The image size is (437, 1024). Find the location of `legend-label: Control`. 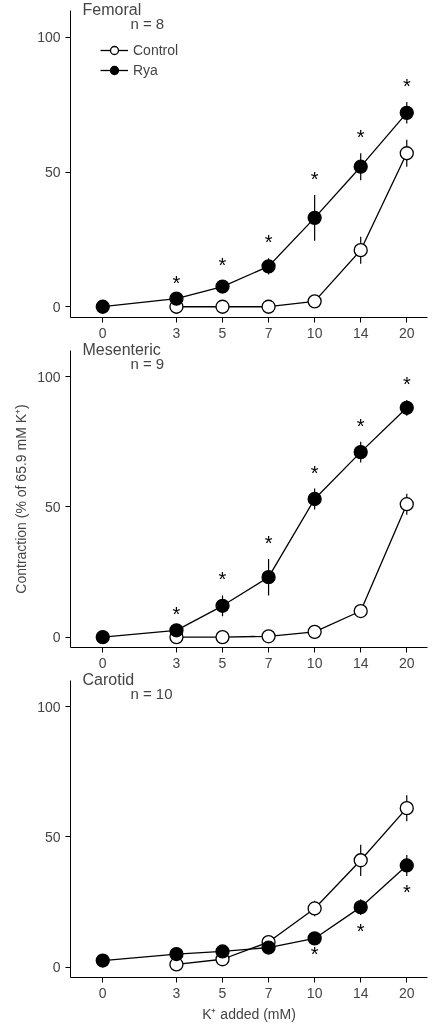

legend-label: Control is located at coordinates (156, 50).